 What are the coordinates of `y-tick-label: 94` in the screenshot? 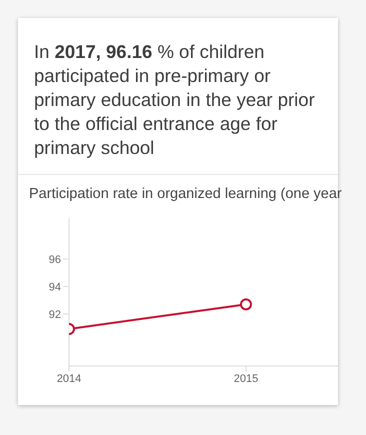 It's located at (54, 287).